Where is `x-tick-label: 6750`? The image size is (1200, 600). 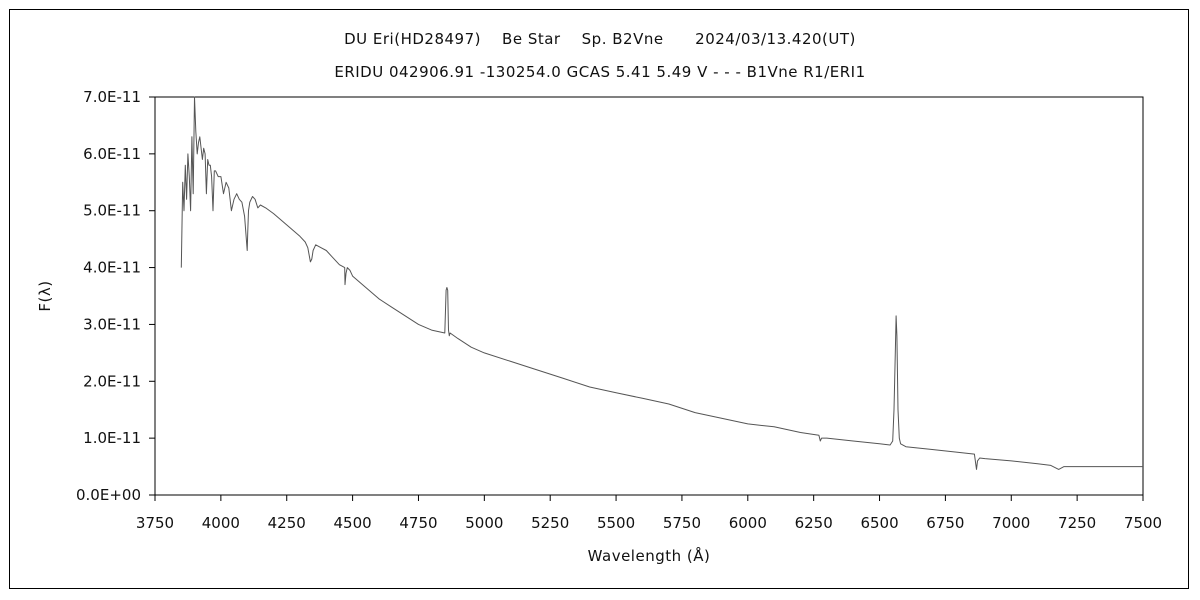
x-tick-label: 6750 is located at coordinates (945, 523).